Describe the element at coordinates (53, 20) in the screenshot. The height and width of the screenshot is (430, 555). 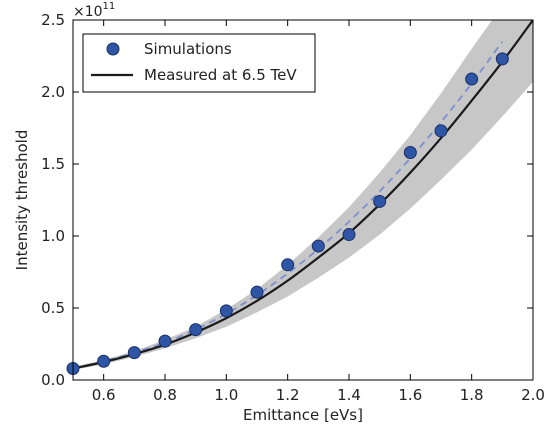
I see `y-tick-label: 2.5` at that location.